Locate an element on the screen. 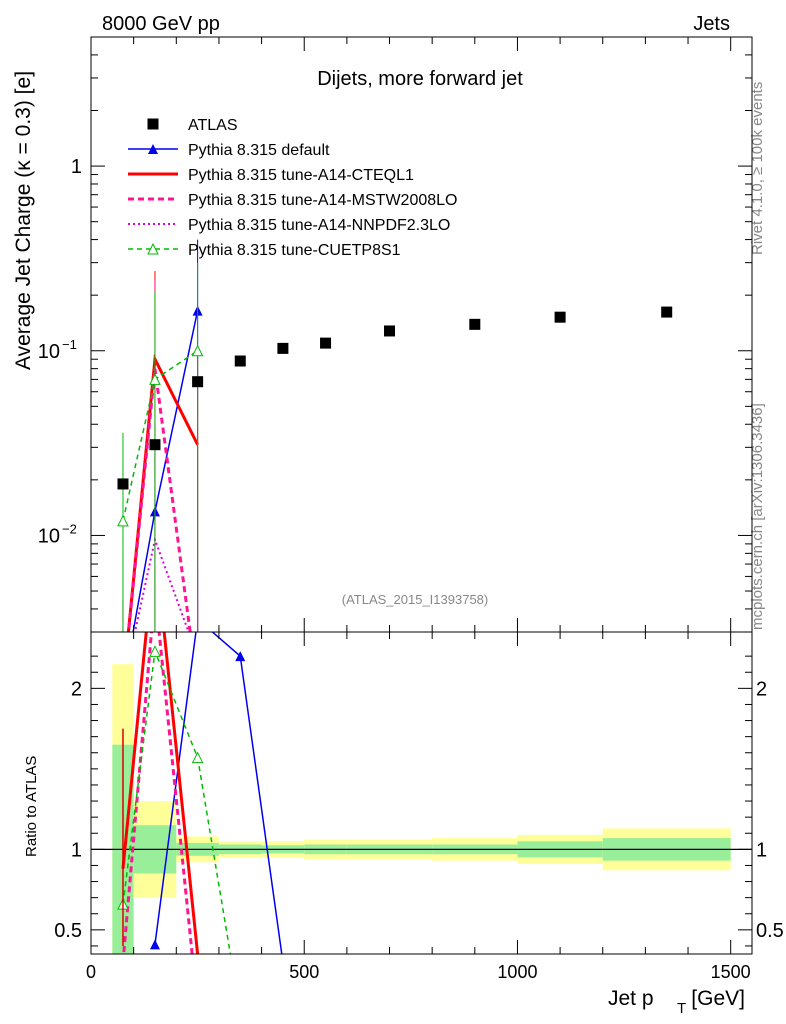  x-axis-label: Jet p T [GeV] is located at coordinates (676, 1002).